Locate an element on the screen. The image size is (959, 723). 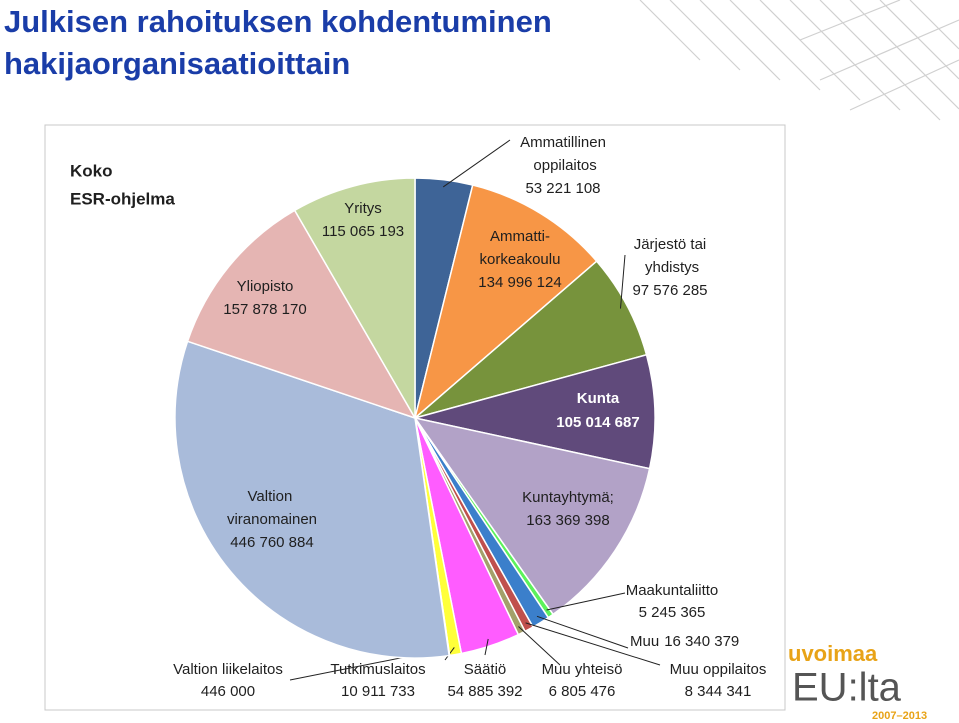
value-label: 6 805 476 is located at coordinates (582, 691).